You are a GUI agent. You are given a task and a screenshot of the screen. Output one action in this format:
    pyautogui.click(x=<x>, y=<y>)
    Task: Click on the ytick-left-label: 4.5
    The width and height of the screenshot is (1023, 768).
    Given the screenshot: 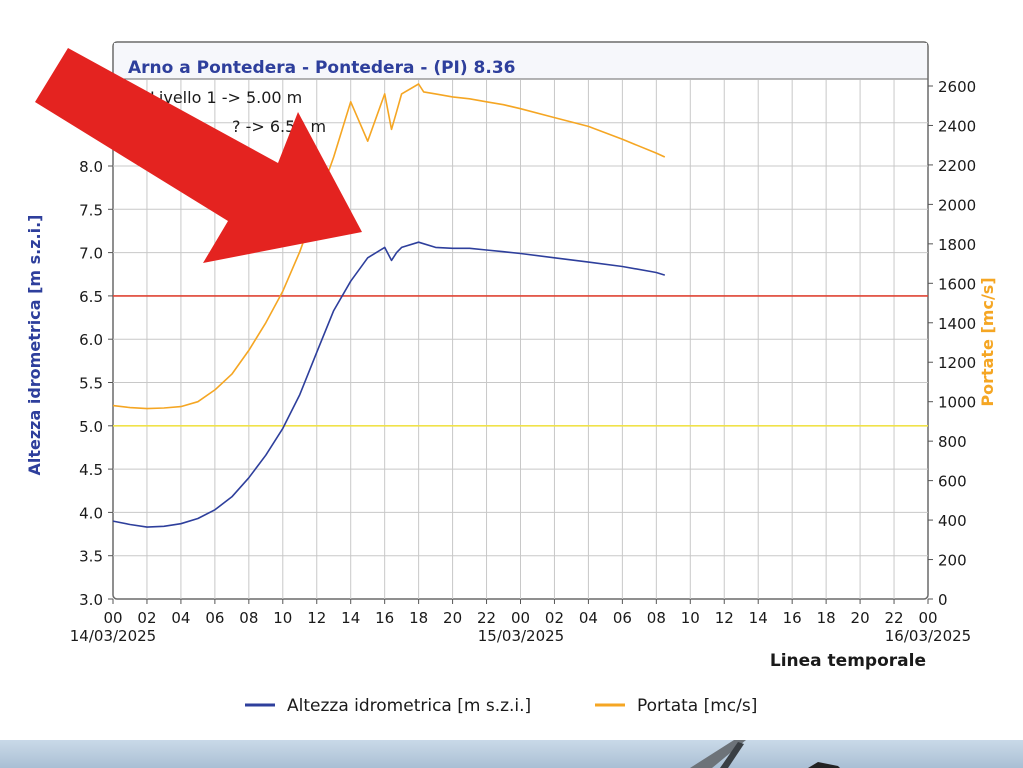 What is the action you would take?
    pyautogui.click(x=91, y=470)
    